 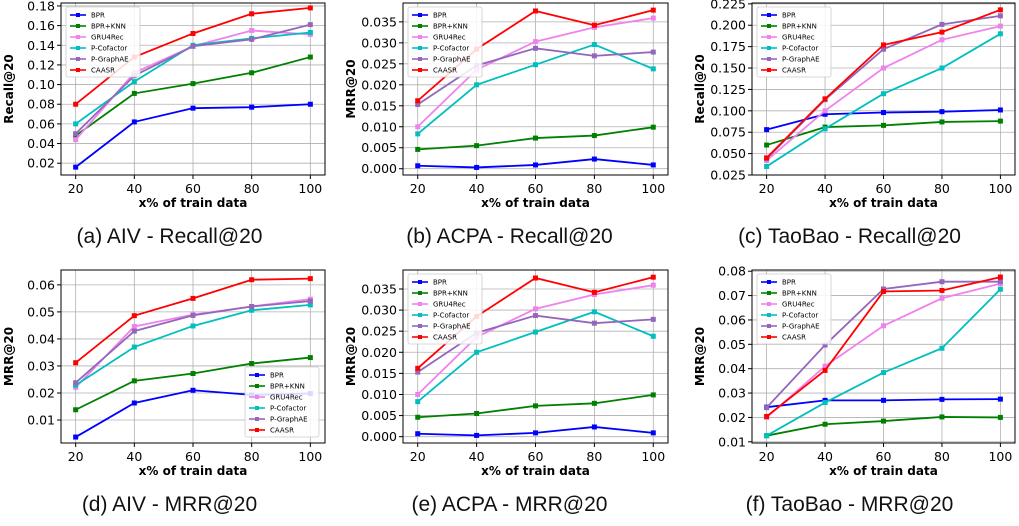 What do you see at coordinates (169, 236) in the screenshot?
I see `subfigure-caption: (a) AIV - Recall@20` at bounding box center [169, 236].